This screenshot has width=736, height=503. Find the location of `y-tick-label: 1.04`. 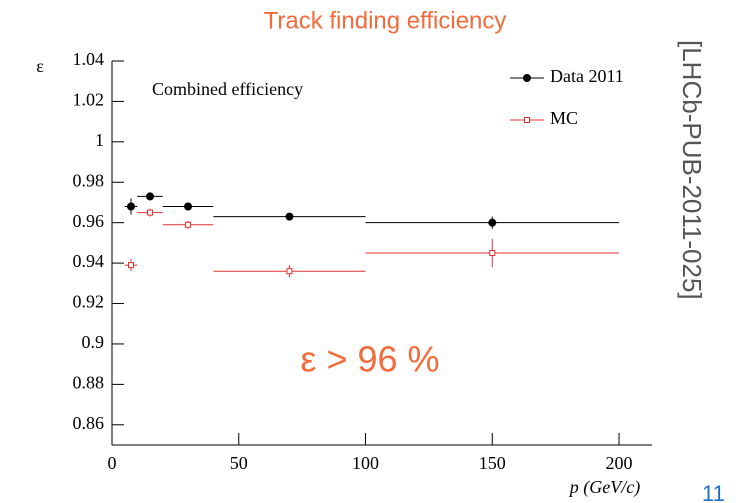

y-tick-label: 1.04 is located at coordinates (89, 59).